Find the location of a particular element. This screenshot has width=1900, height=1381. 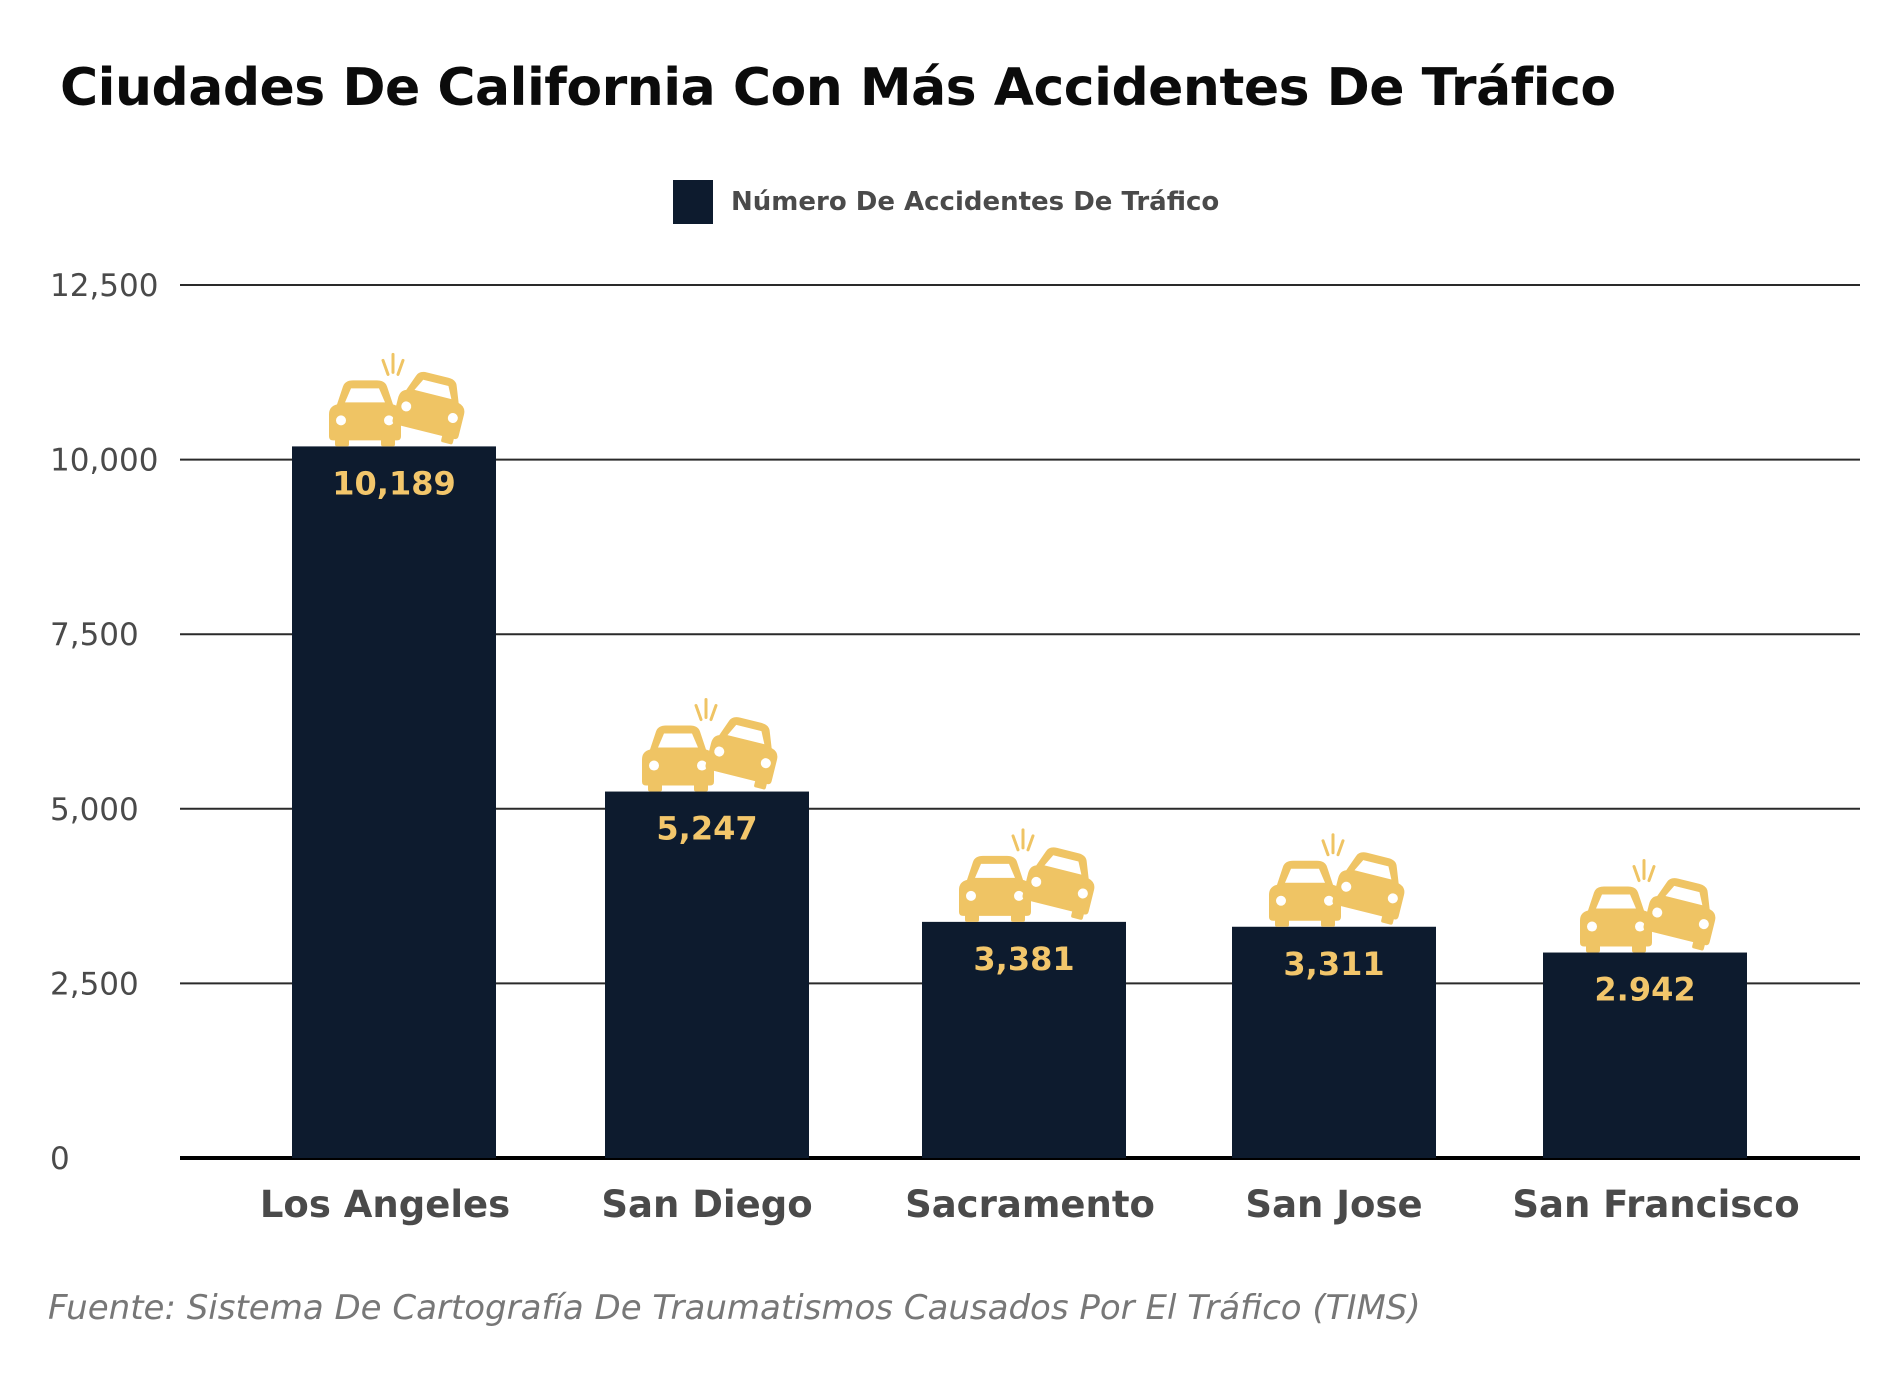

y-tick-label: 10,000 is located at coordinates (104, 461).